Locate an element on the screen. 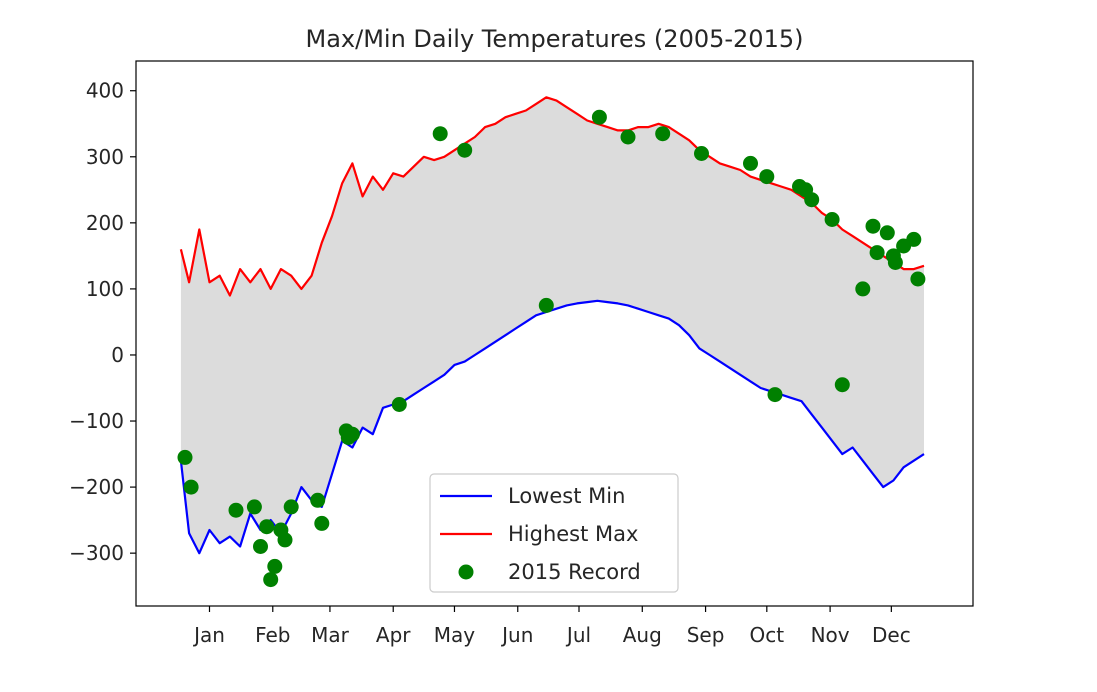 The height and width of the screenshot is (692, 1097). y-tick-label: 400 is located at coordinates (105, 91).